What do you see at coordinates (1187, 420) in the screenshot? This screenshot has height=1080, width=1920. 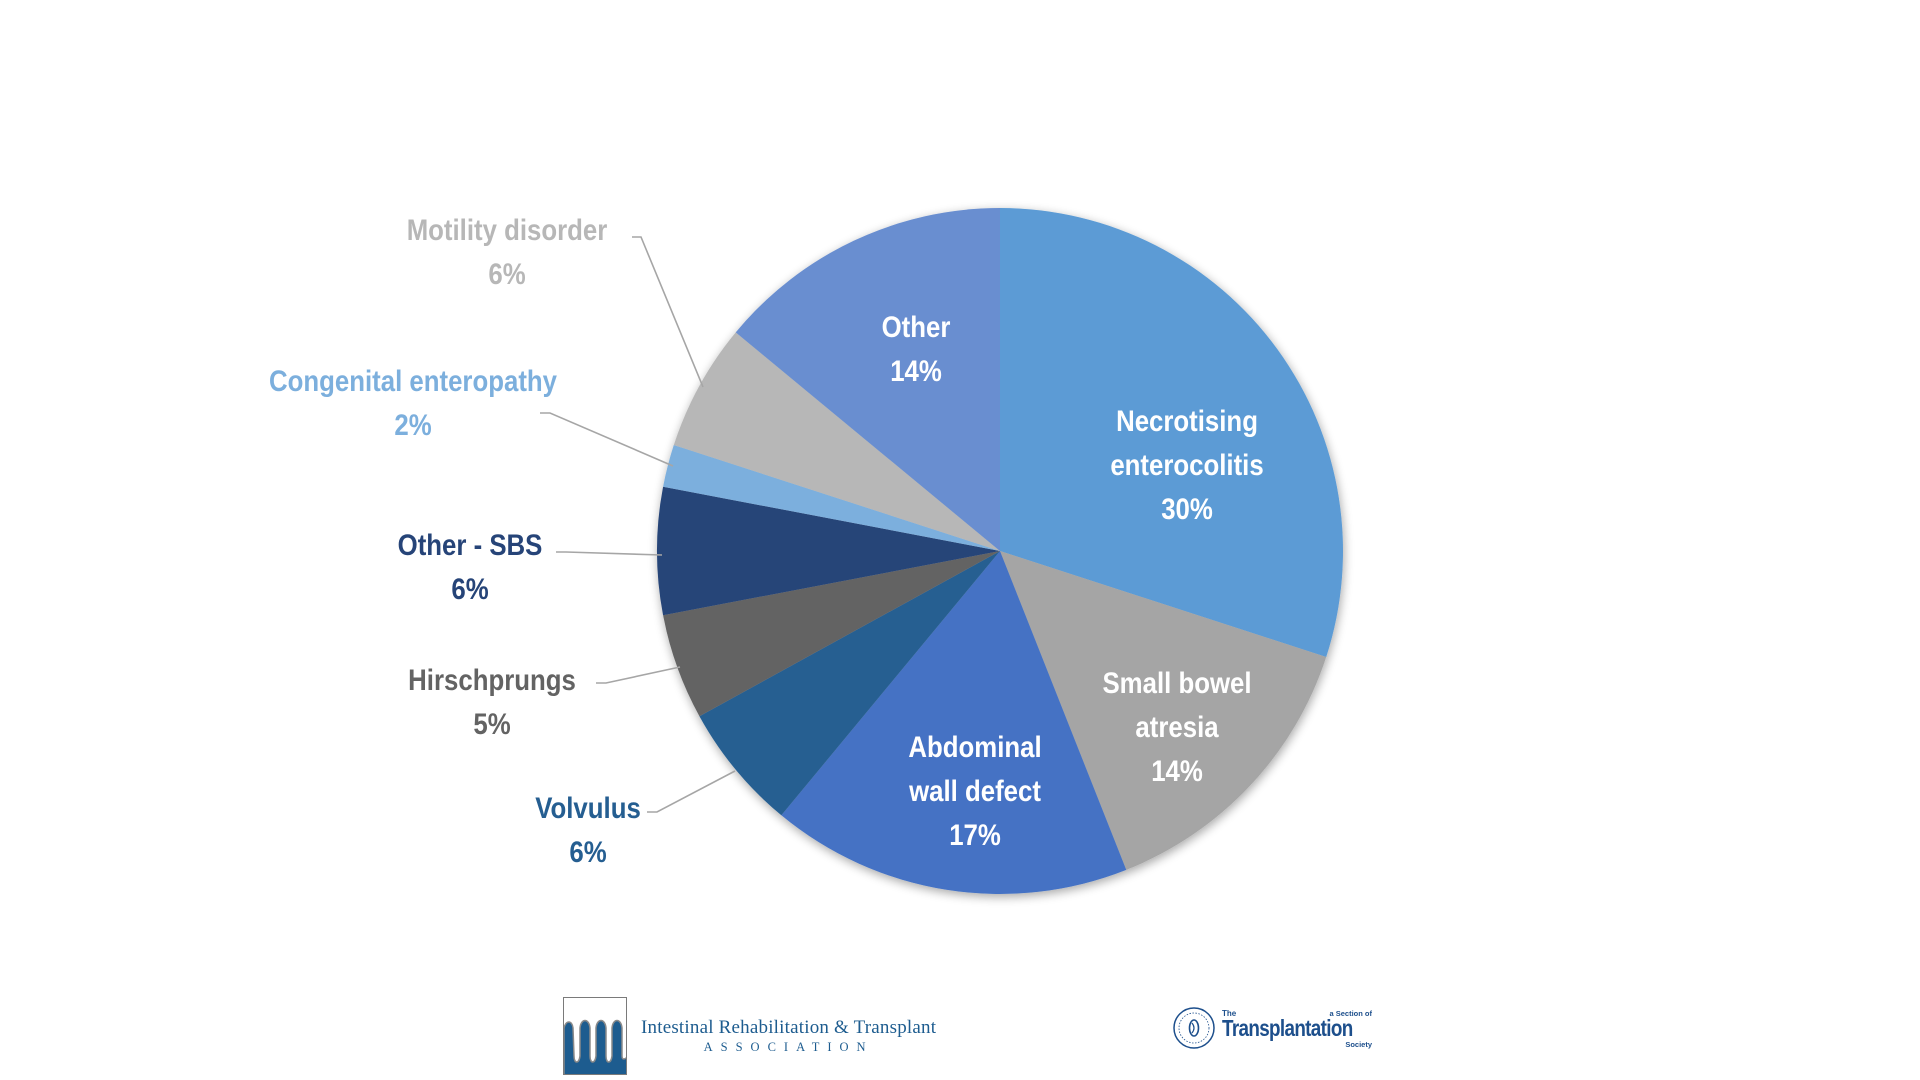 I see `slice-category-label: Necrotising` at bounding box center [1187, 420].